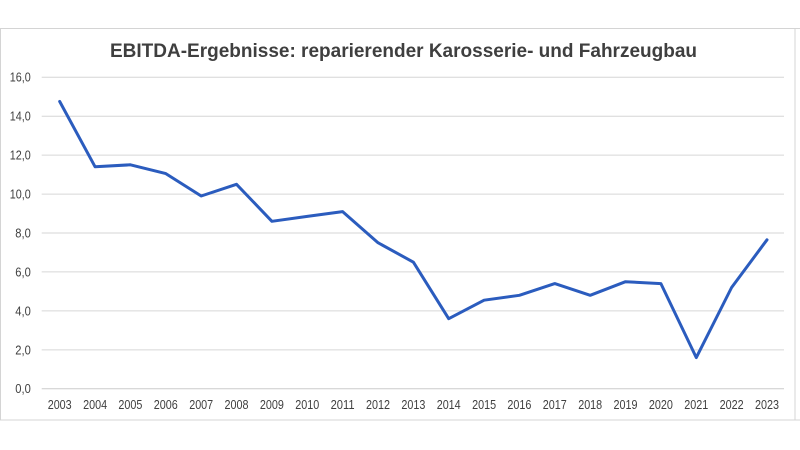  I want to click on svg-text: 2018, so click(590, 405).